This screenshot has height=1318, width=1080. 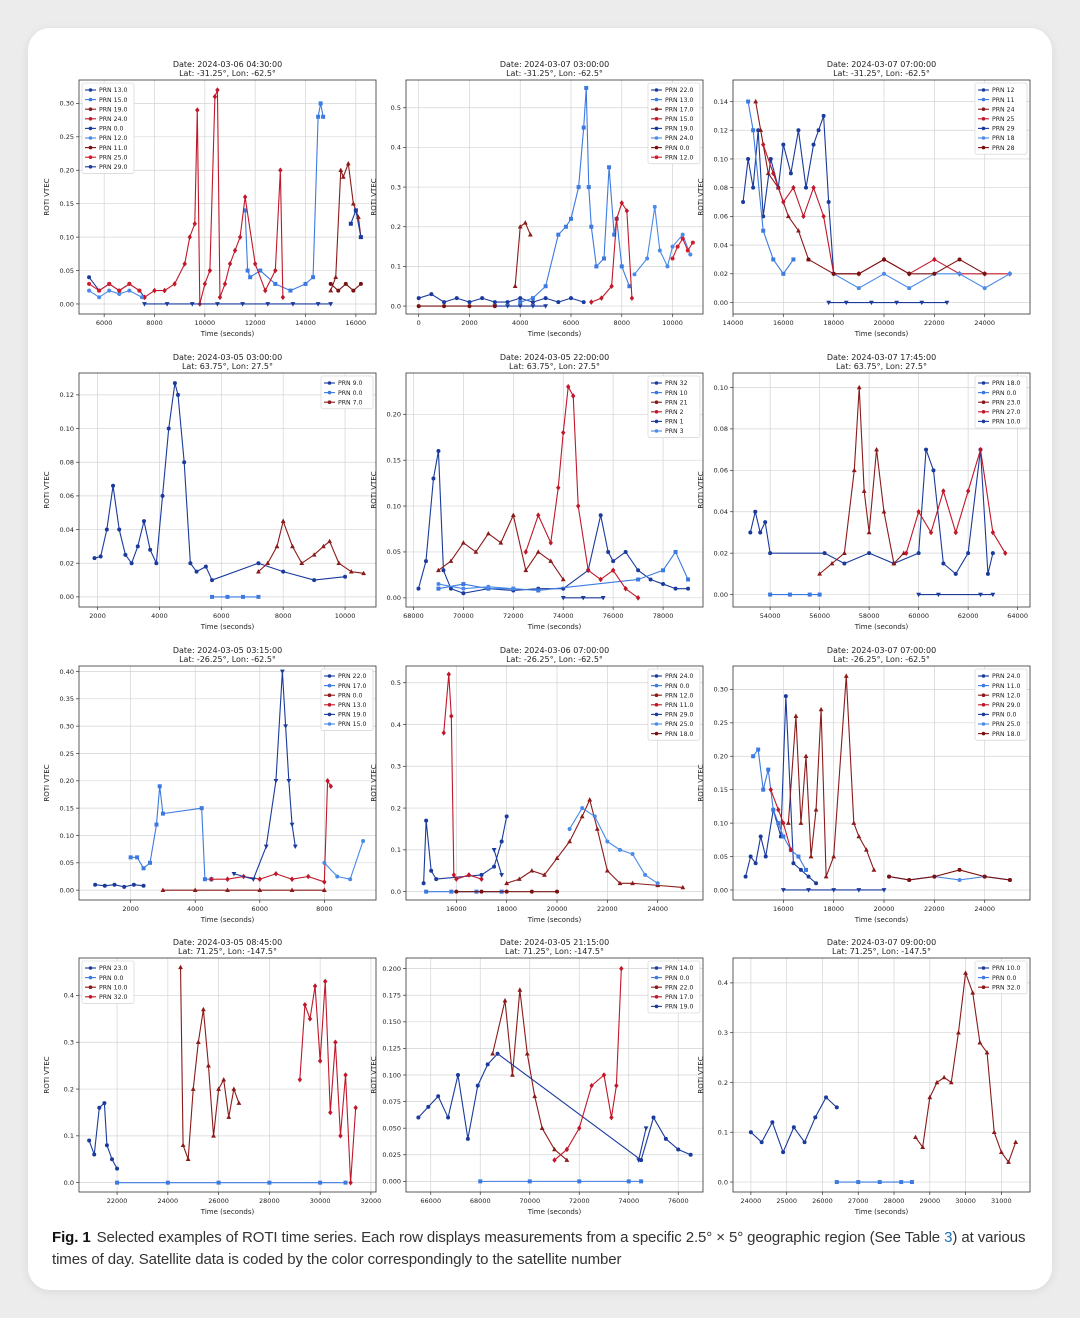 What do you see at coordinates (679, 997) in the screenshot?
I see `legend-label: PRN 17.0` at bounding box center [679, 997].